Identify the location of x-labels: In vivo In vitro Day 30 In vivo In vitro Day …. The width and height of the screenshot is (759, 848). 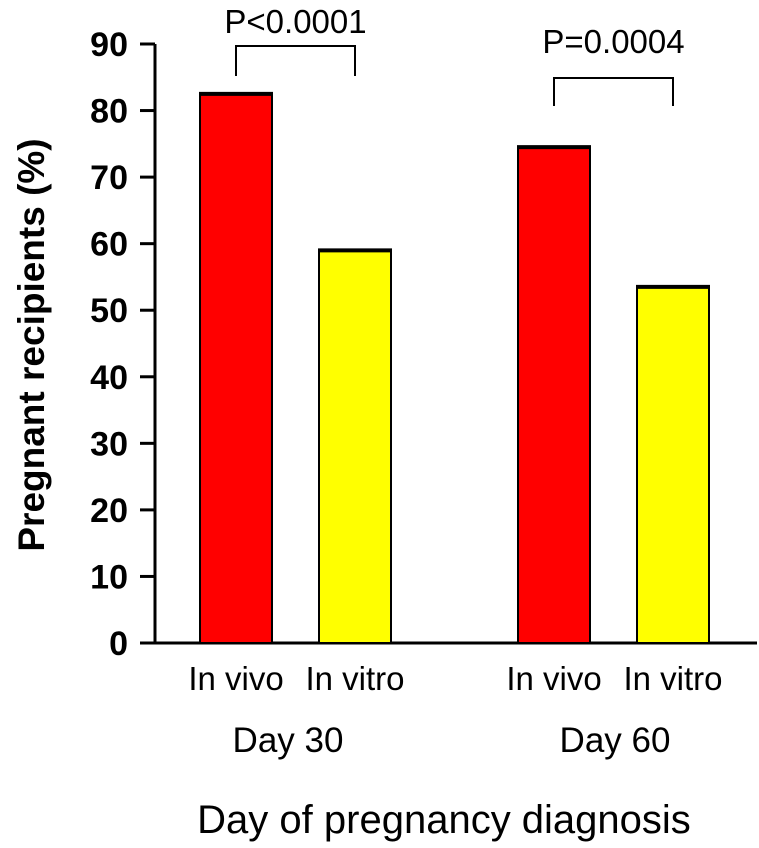
(455, 710).